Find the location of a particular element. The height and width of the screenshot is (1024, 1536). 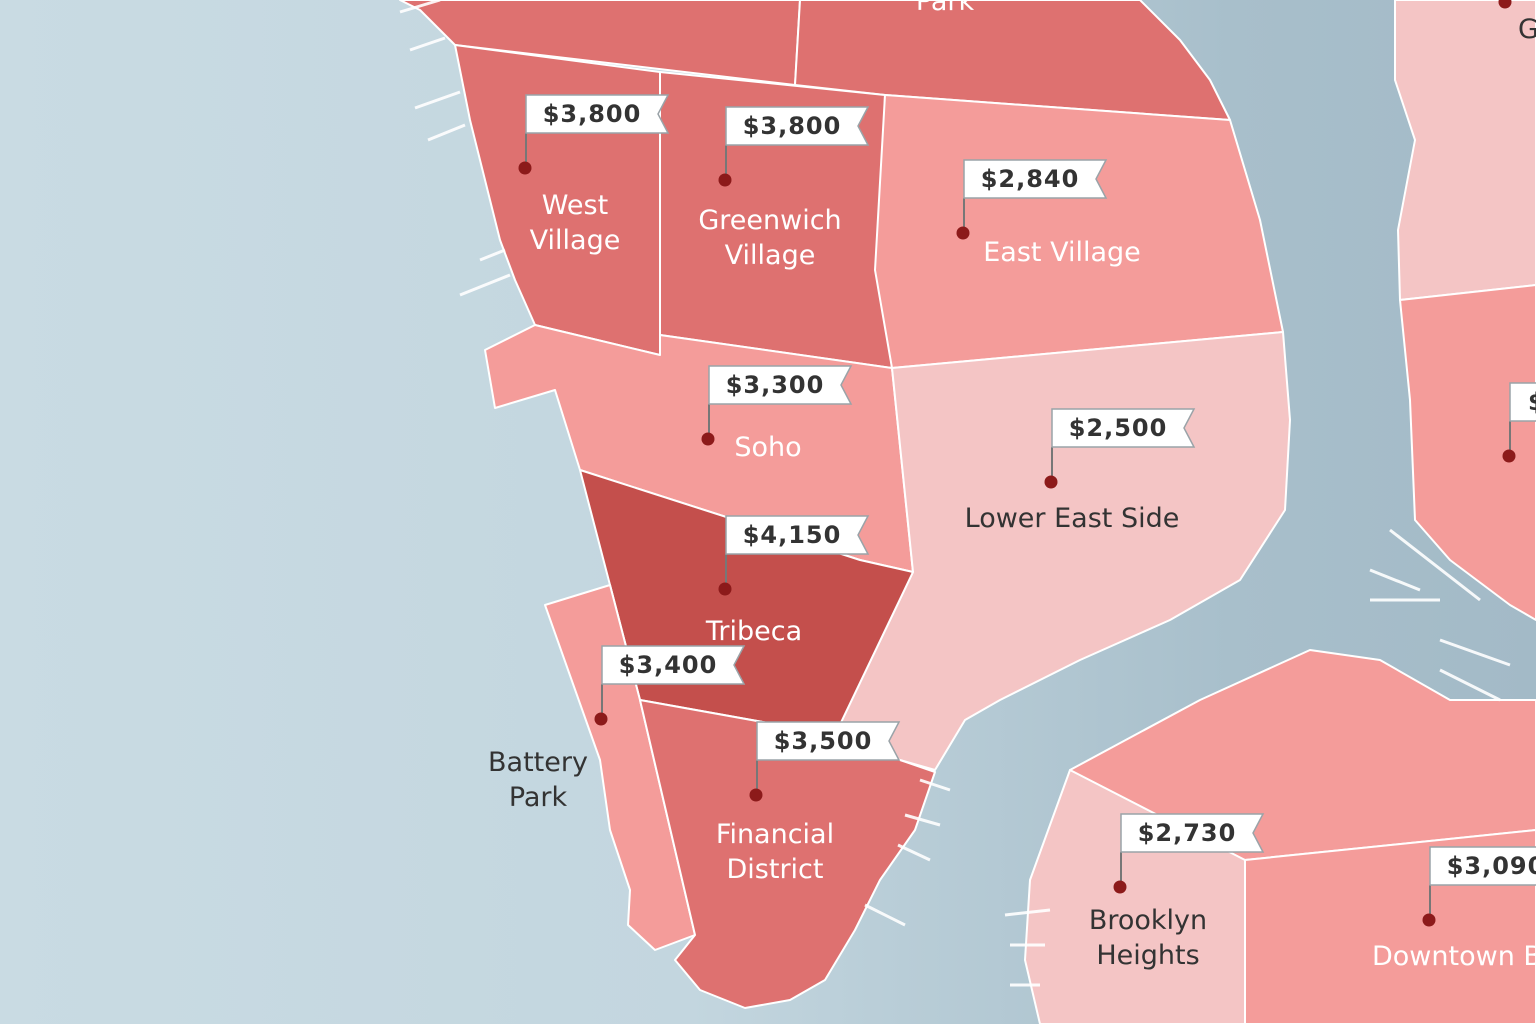

battery-park-price: $3,400 is located at coordinates (668, 665).